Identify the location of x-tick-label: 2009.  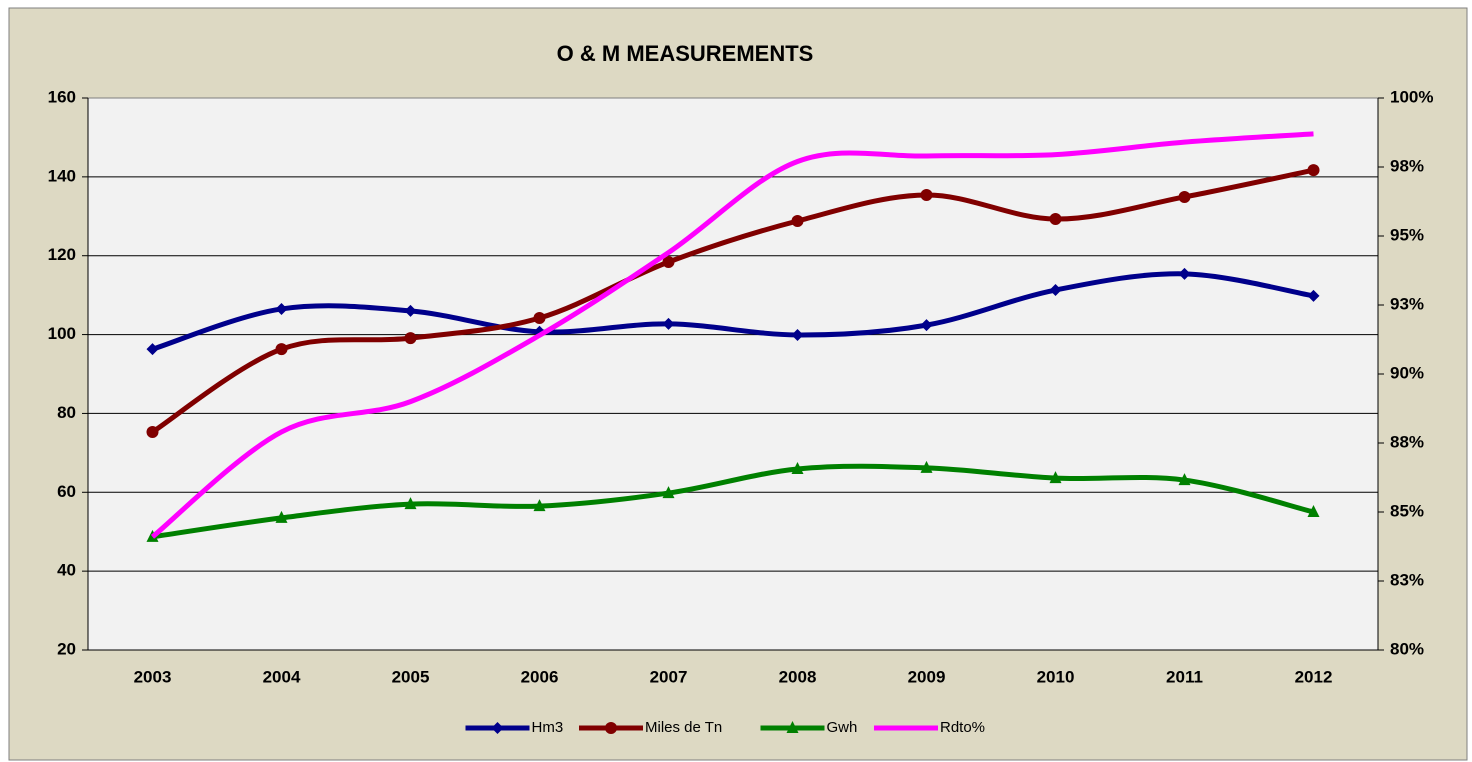
(927, 676).